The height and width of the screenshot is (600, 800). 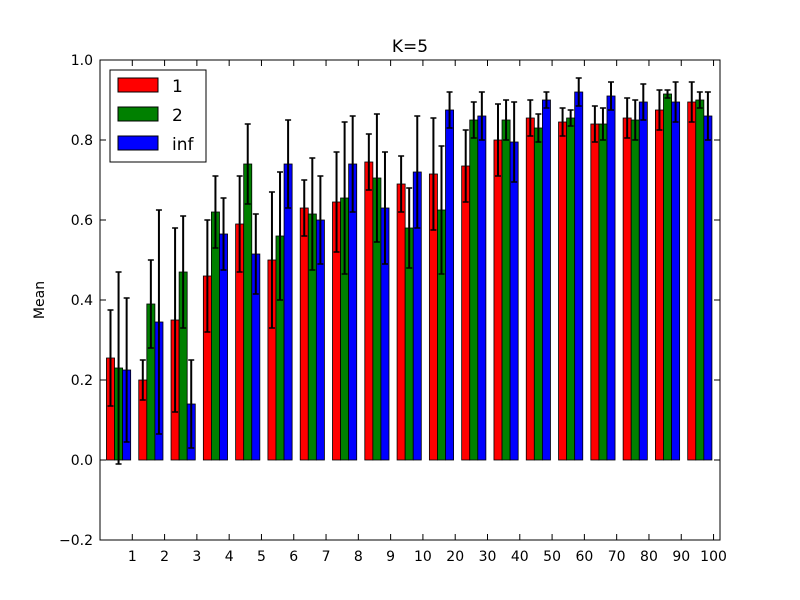 I want to click on y-tick-label: 0.4, so click(x=82, y=301).